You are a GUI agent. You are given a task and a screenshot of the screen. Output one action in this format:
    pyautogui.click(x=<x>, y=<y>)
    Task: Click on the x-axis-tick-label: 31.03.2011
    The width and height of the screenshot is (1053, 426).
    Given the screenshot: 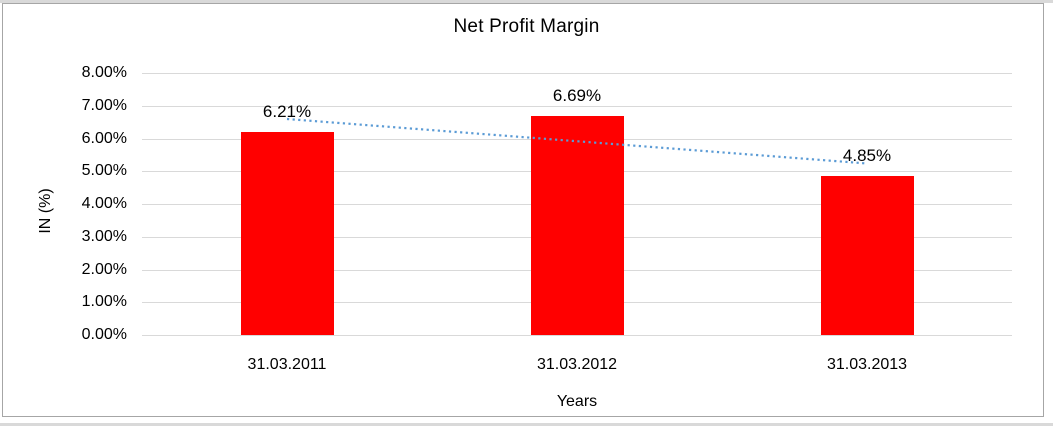 What is the action you would take?
    pyautogui.click(x=287, y=364)
    